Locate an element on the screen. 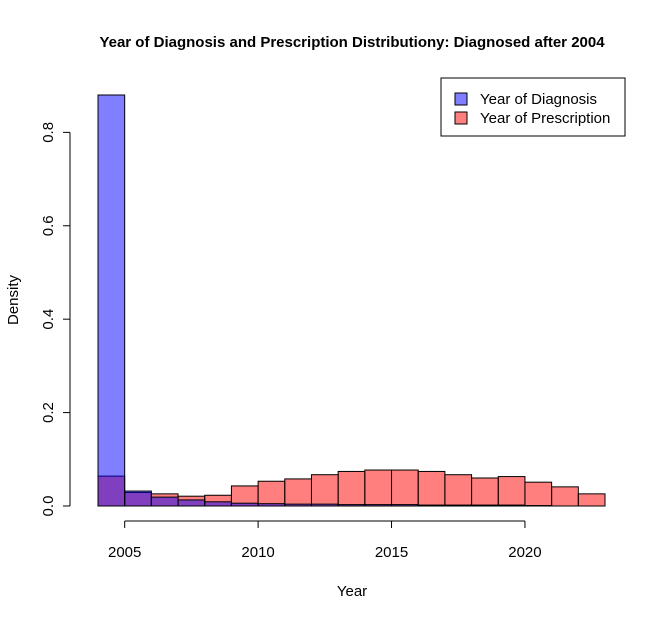 The height and width of the screenshot is (620, 666). x-tick-label-2015: 2015 is located at coordinates (391, 552).